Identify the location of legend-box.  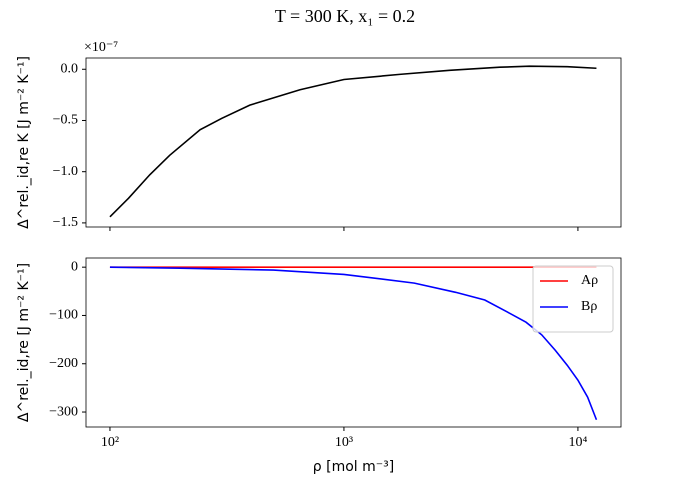
(573, 299).